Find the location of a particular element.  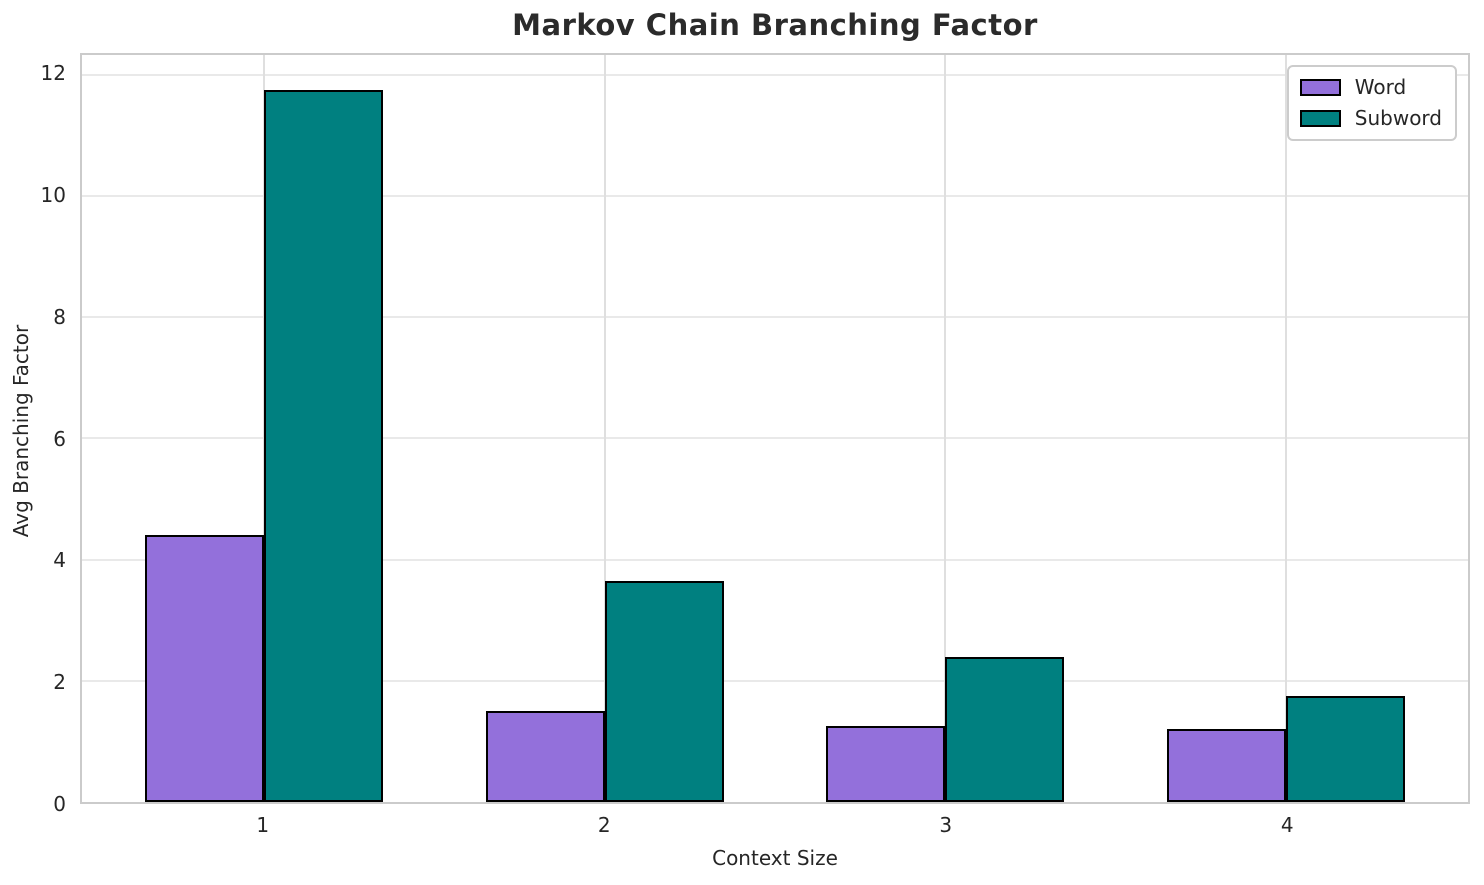

legend-swatch-word-icon is located at coordinates (1320, 87).